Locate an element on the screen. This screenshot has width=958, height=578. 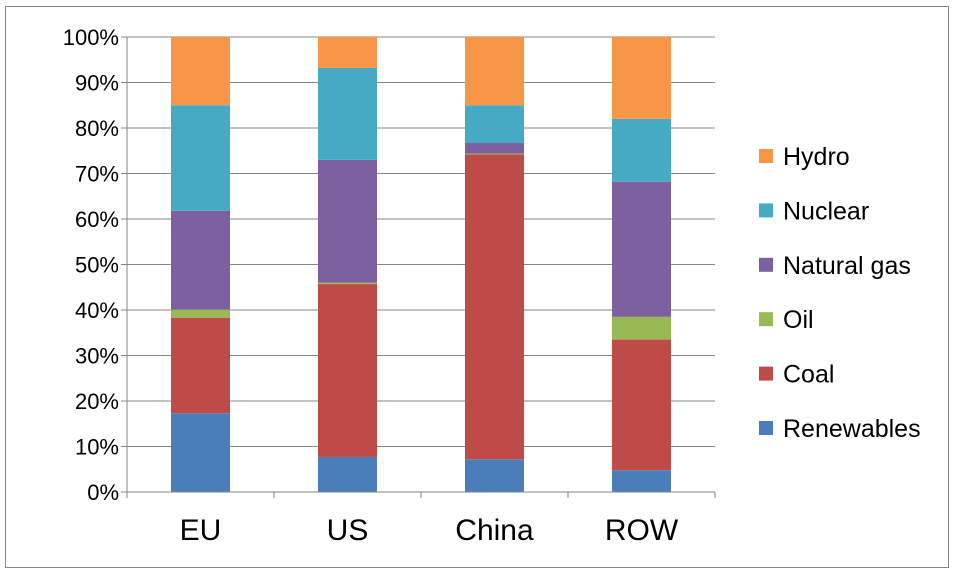
bar-eu-hydro is located at coordinates (200, 71).